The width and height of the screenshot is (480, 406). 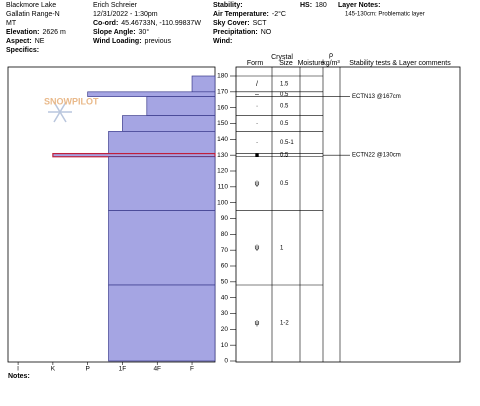 I want to click on hardness-tick-label: P, so click(x=87, y=369).